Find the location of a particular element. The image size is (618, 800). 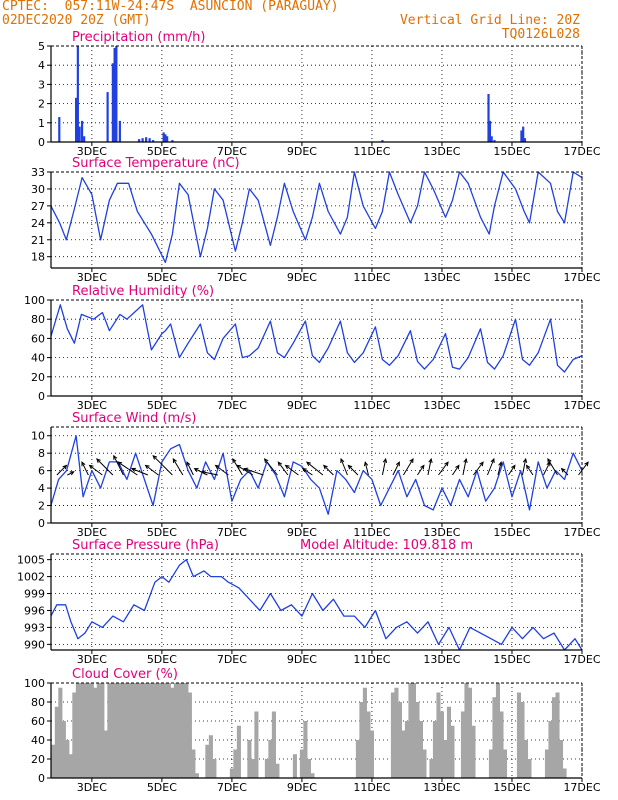

cloud-cover-xtick-label: 7DEC is located at coordinates (232, 787).